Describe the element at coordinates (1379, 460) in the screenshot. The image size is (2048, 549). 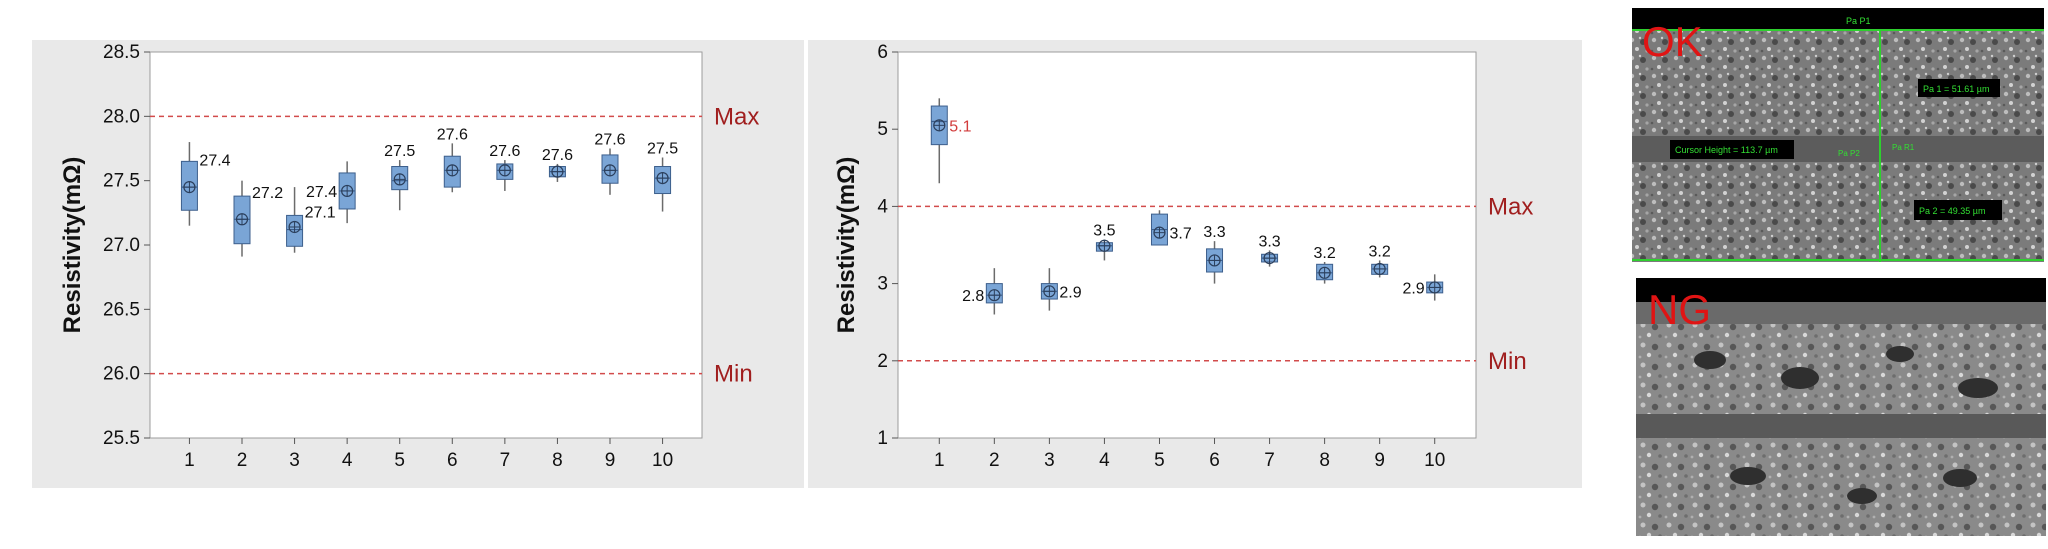
I see `chart-right-x-tick-label: 9` at that location.